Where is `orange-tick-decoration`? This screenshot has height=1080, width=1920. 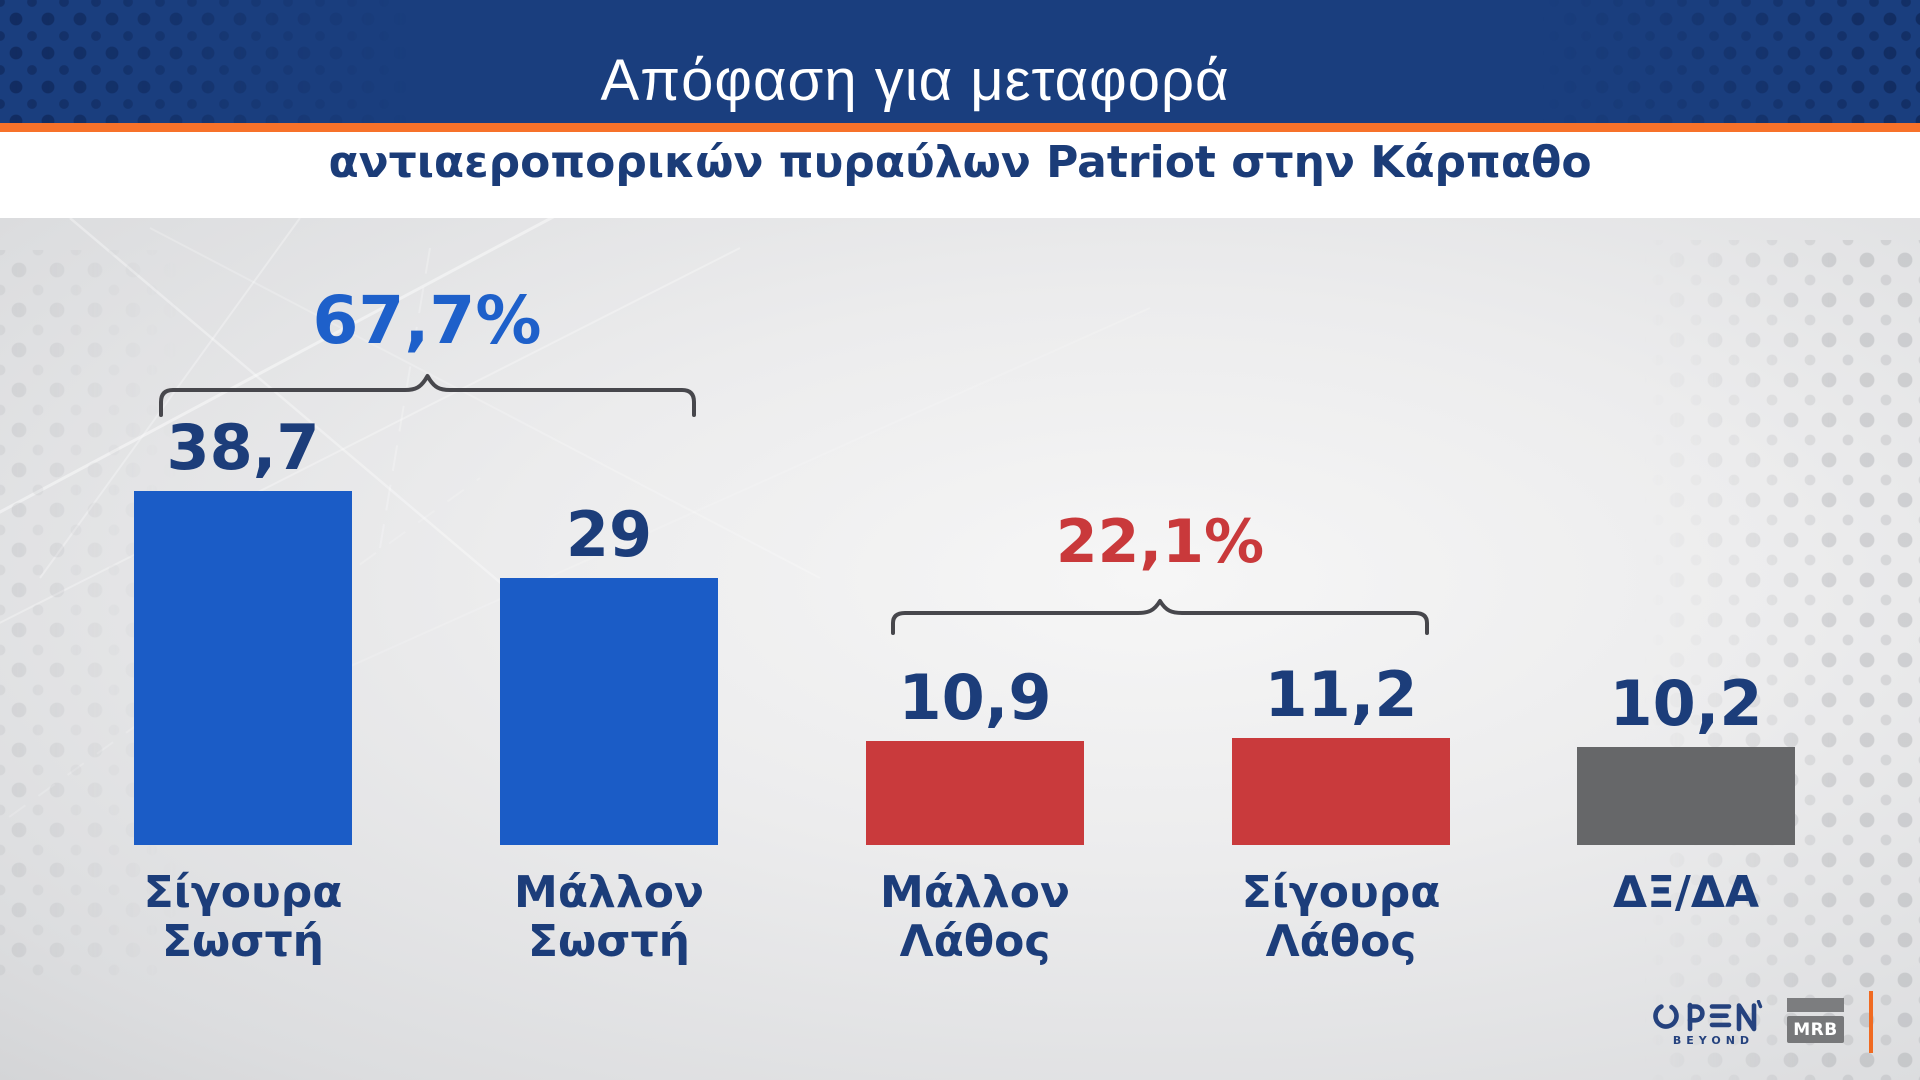 orange-tick-decoration is located at coordinates (1871, 1022).